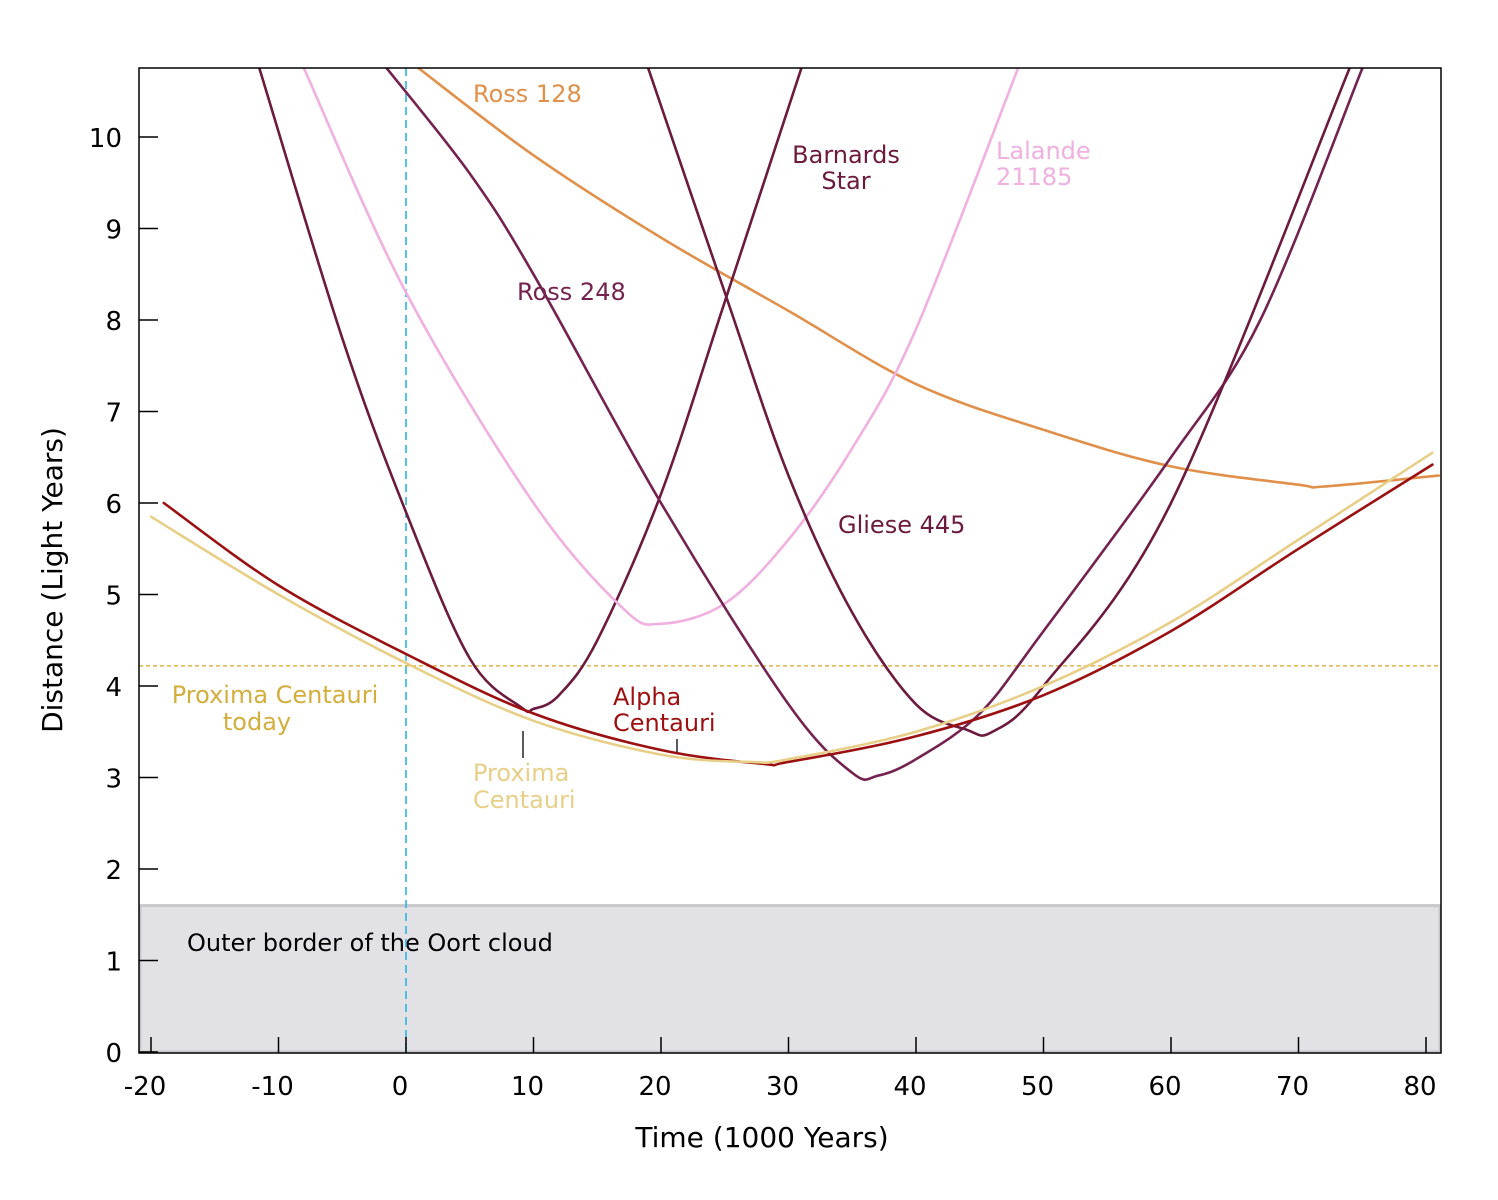 This screenshot has width=1498, height=1200. I want to click on oort-cloud-band, so click(790, 979).